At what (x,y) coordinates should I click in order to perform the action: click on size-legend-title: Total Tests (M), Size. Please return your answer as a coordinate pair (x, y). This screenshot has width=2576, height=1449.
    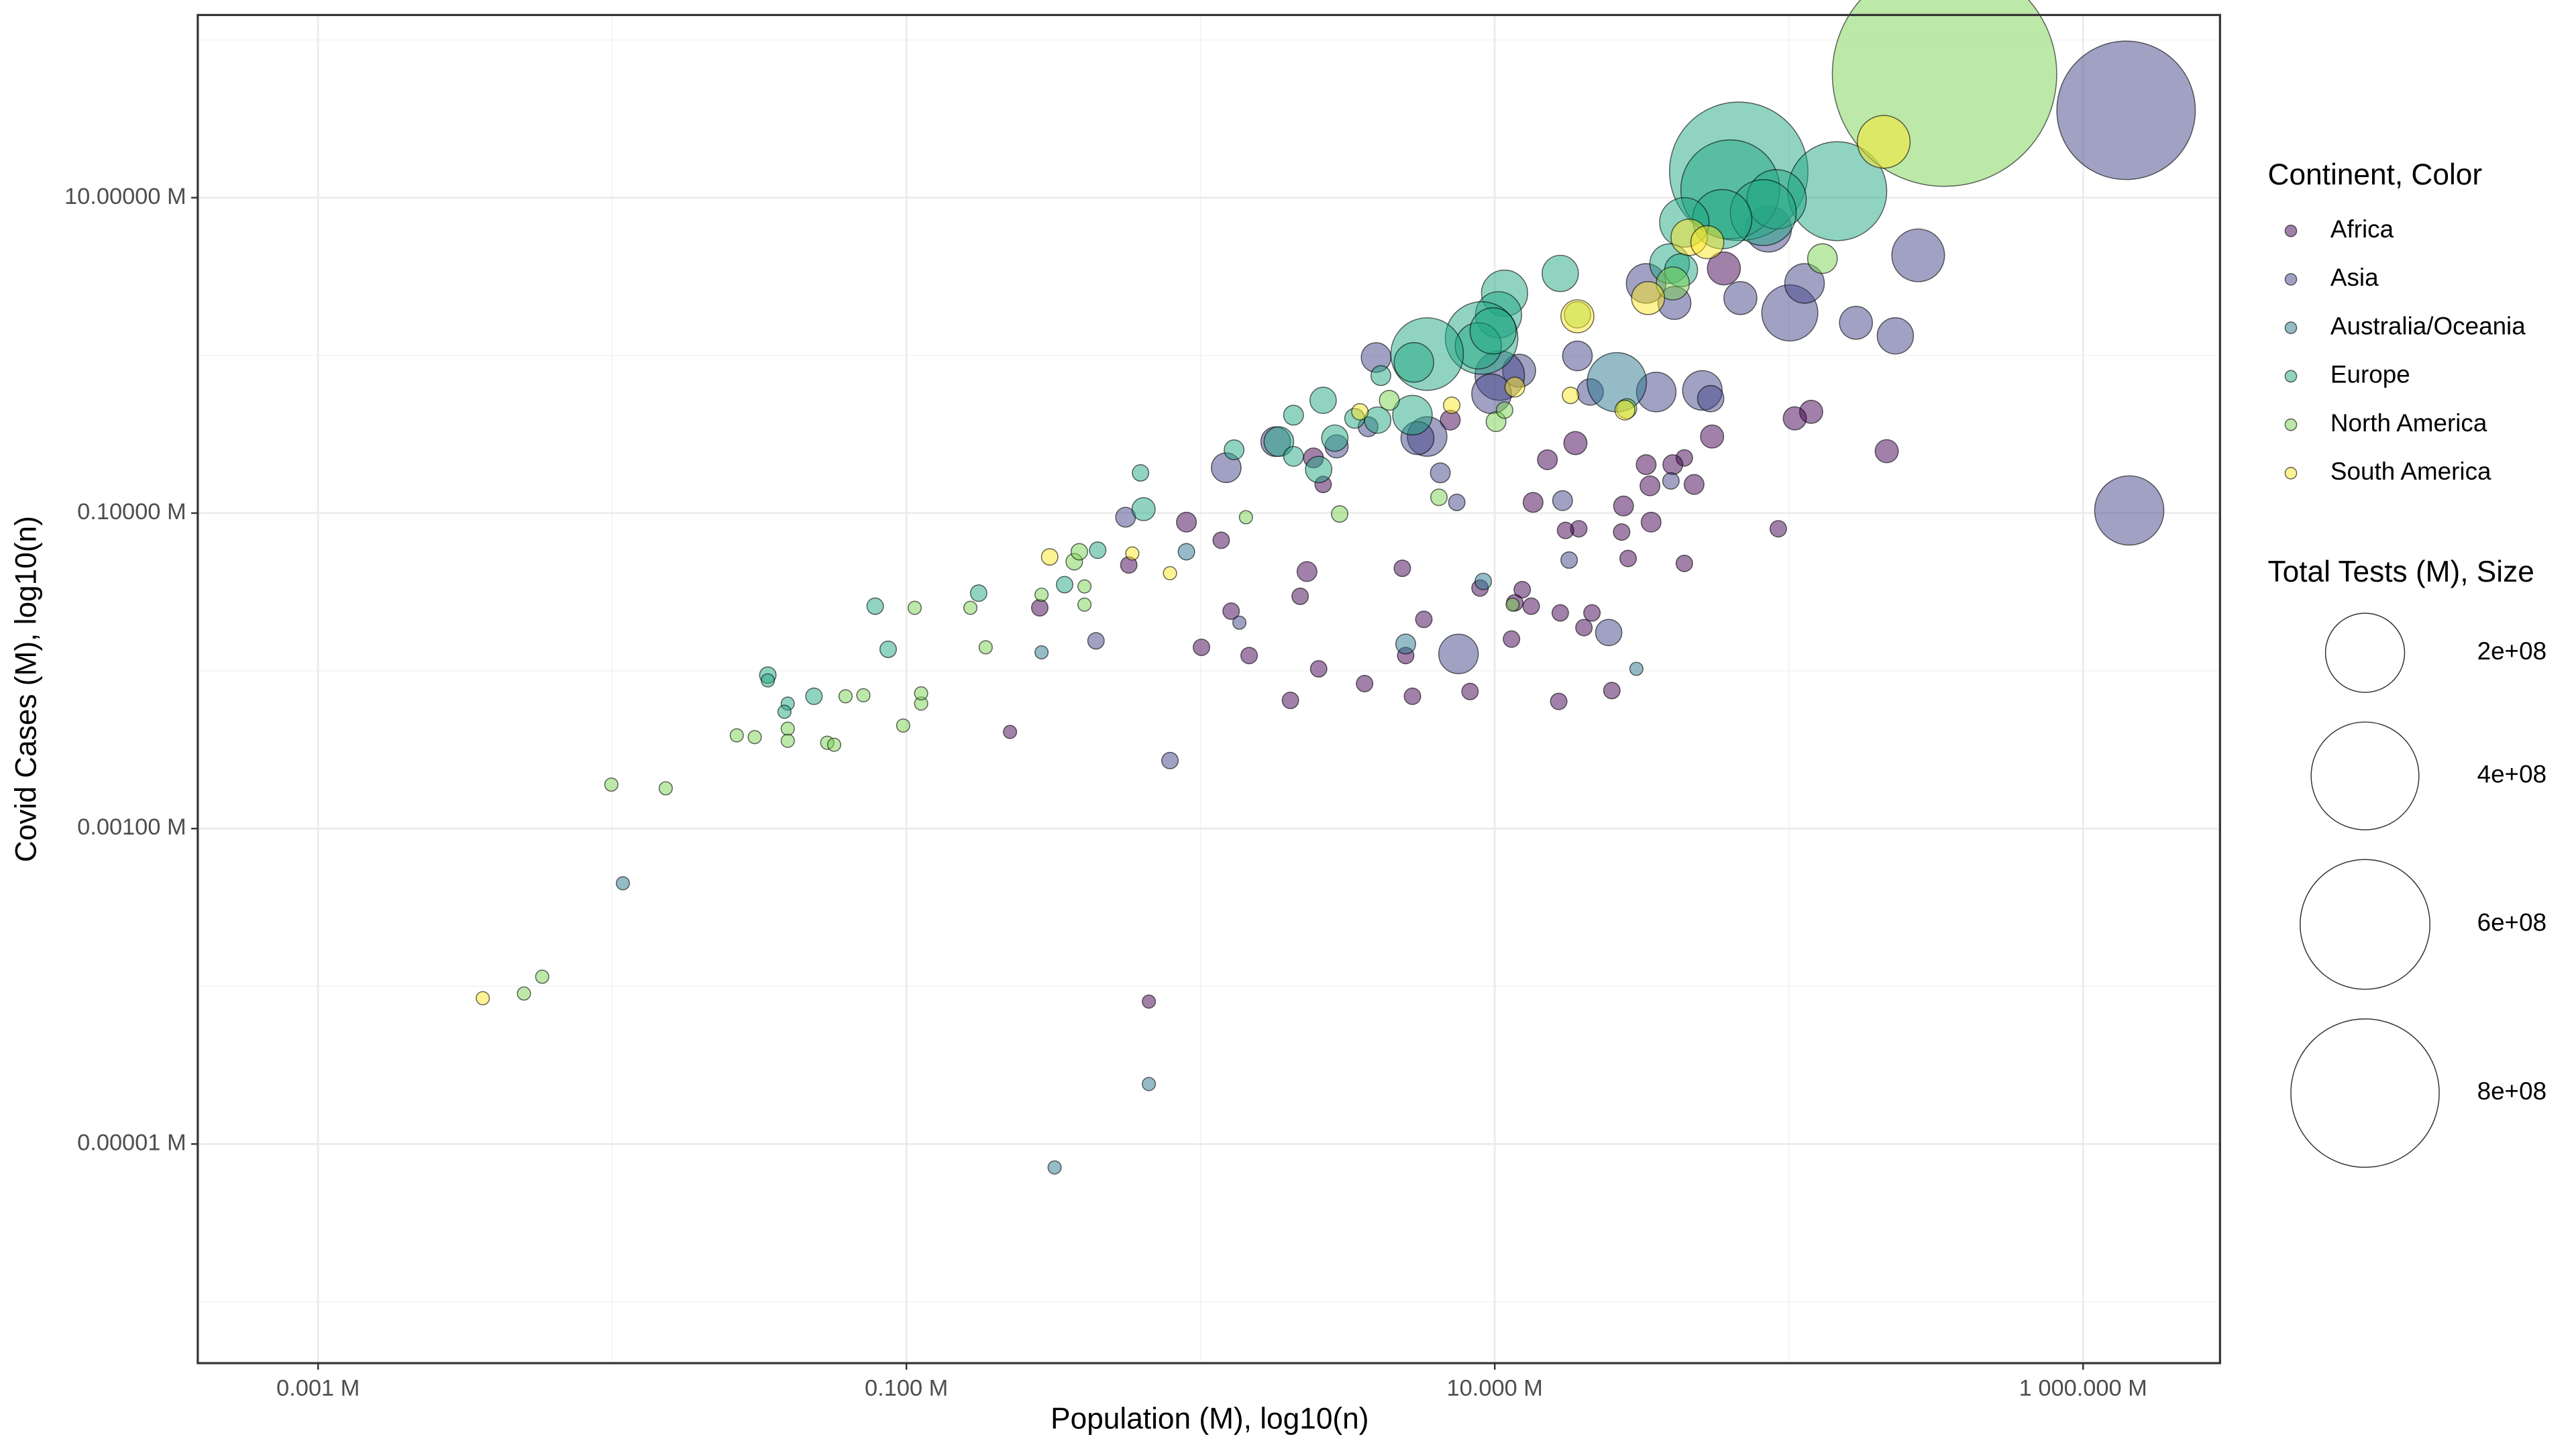
    Looking at the image, I should click on (2401, 571).